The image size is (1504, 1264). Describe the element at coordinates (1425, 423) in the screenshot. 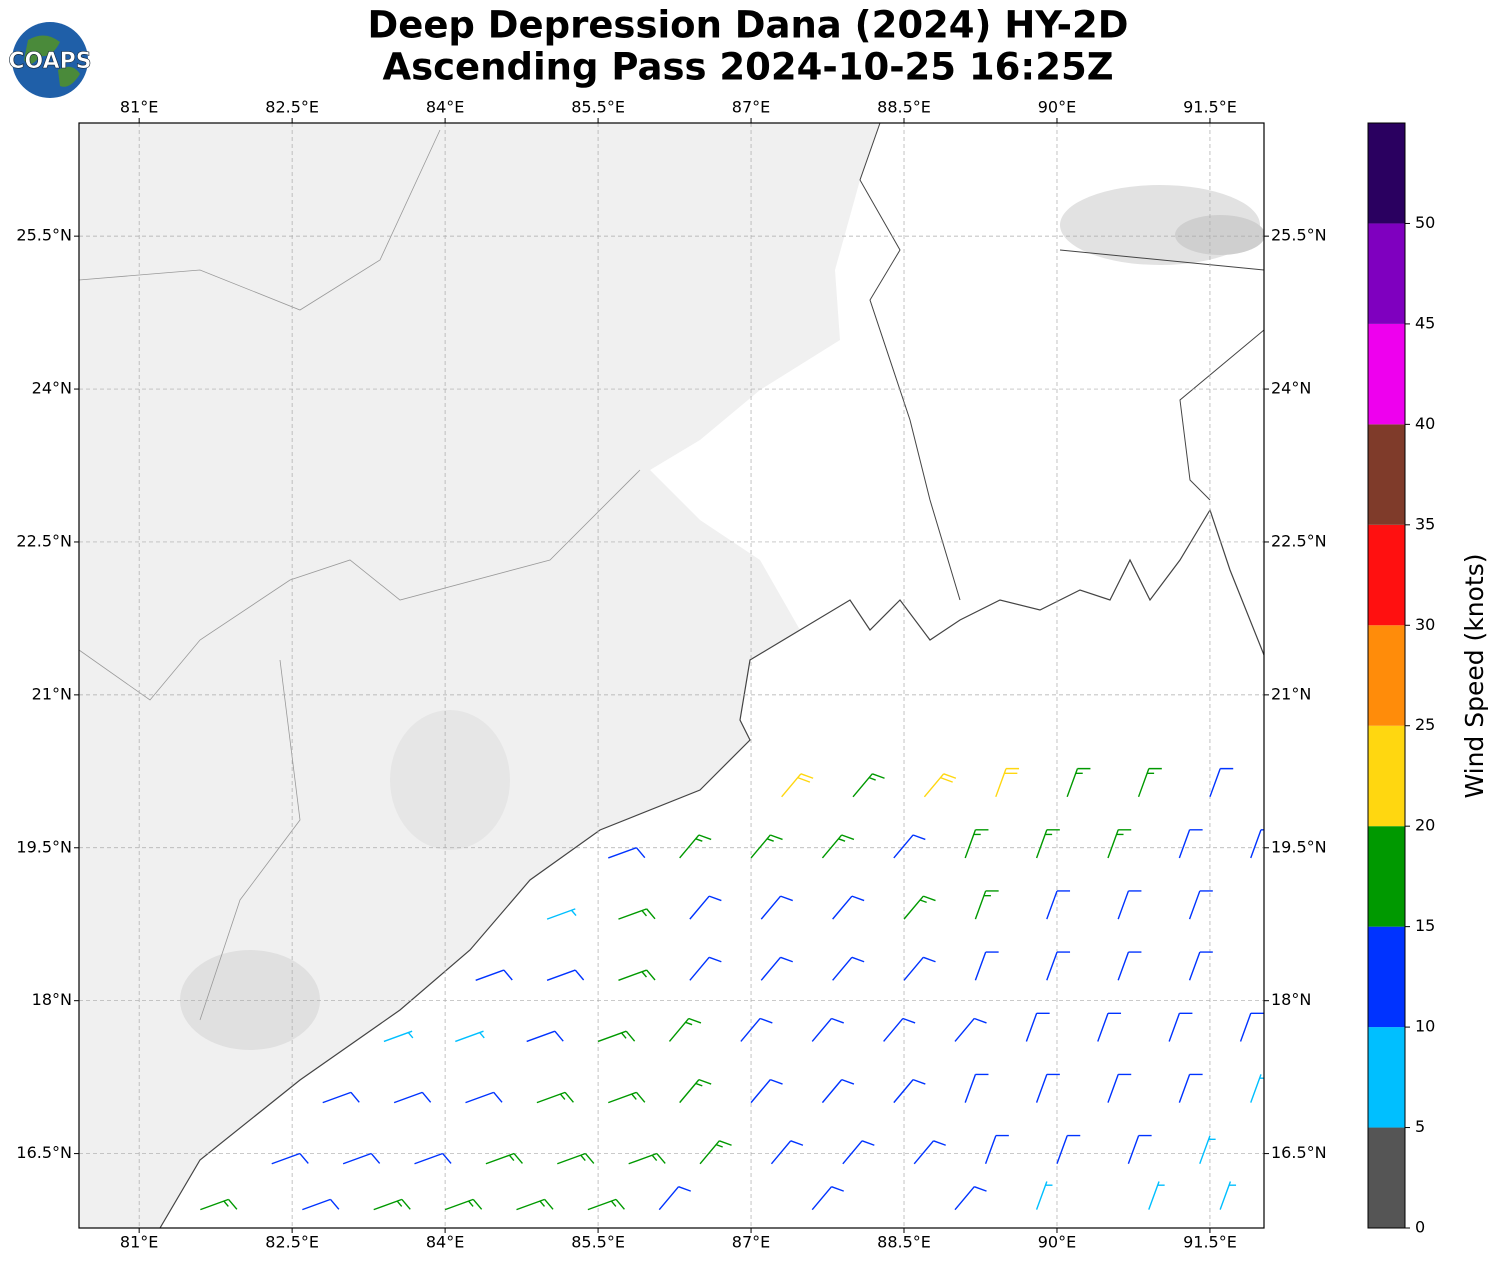

I see `colorbar-tick-label: 40` at that location.